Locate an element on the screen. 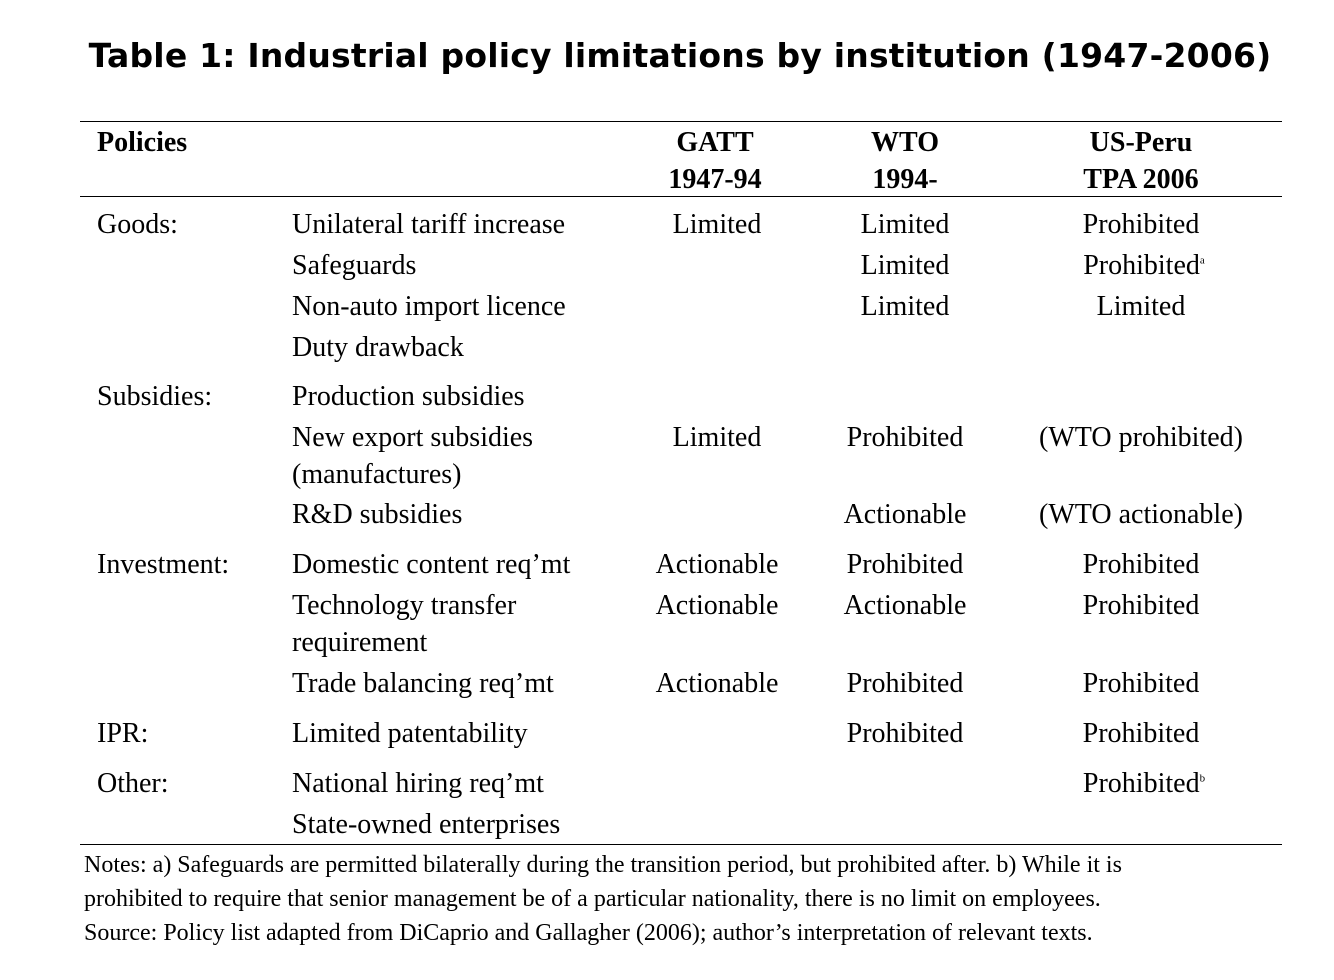  gatt-export-subsidies: Limited is located at coordinates (717, 437).